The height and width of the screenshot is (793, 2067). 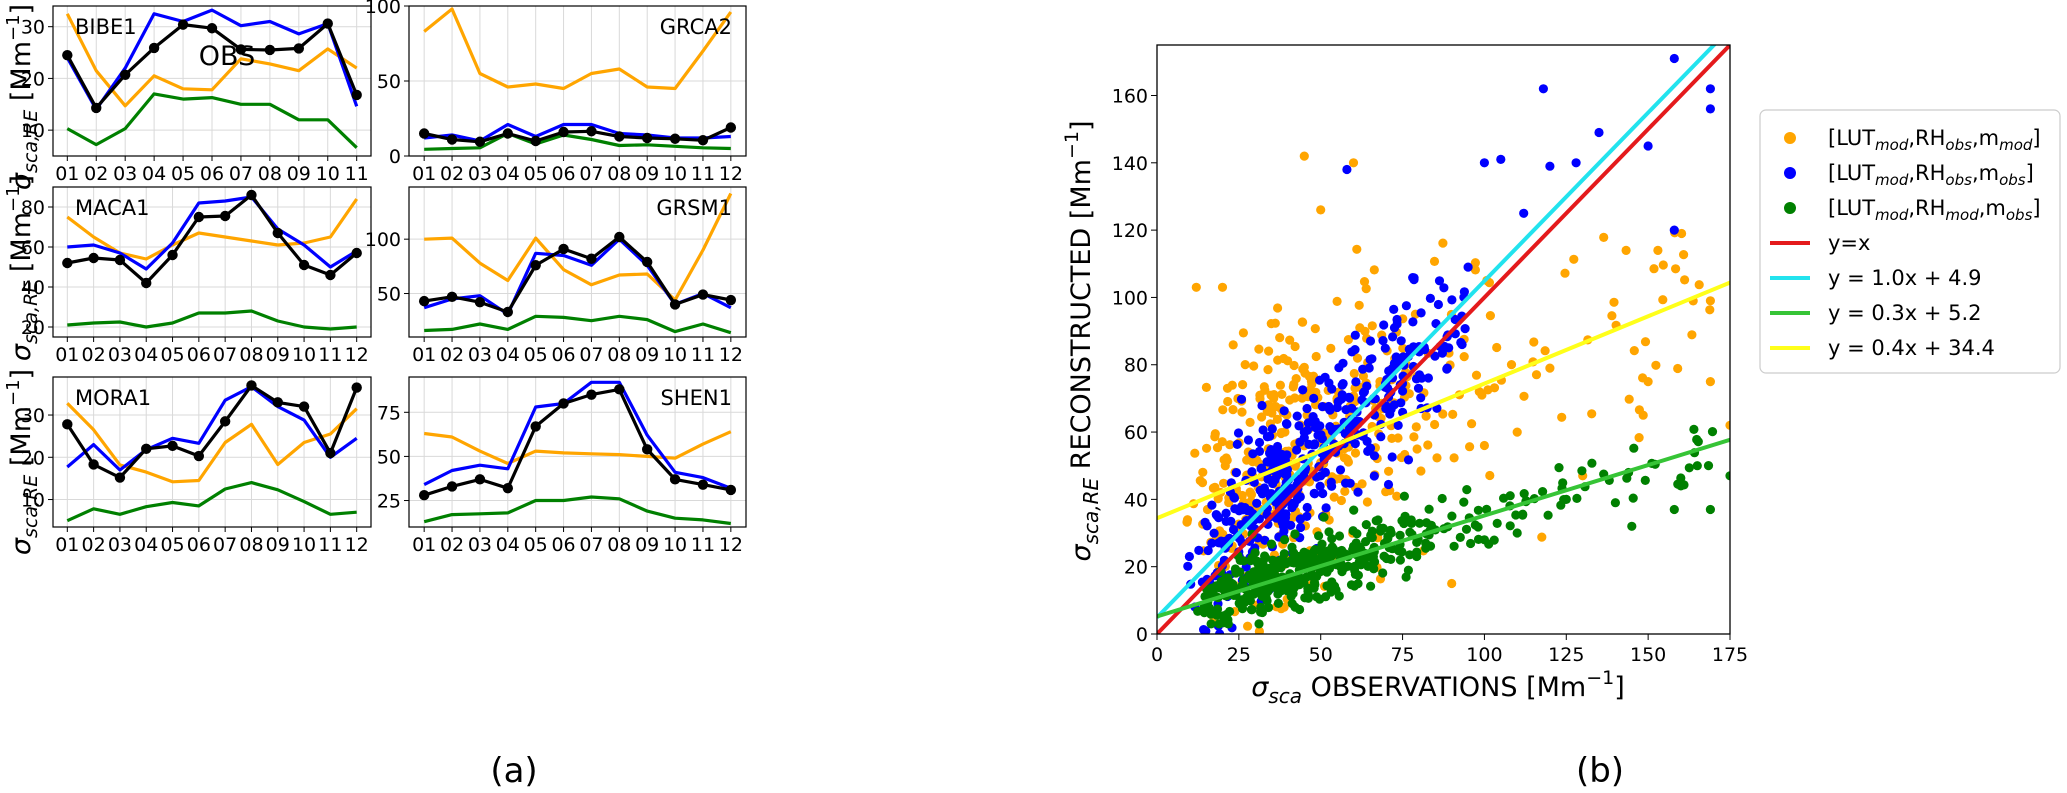 I want to click on x-tick-label: 11, so click(x=357, y=174).